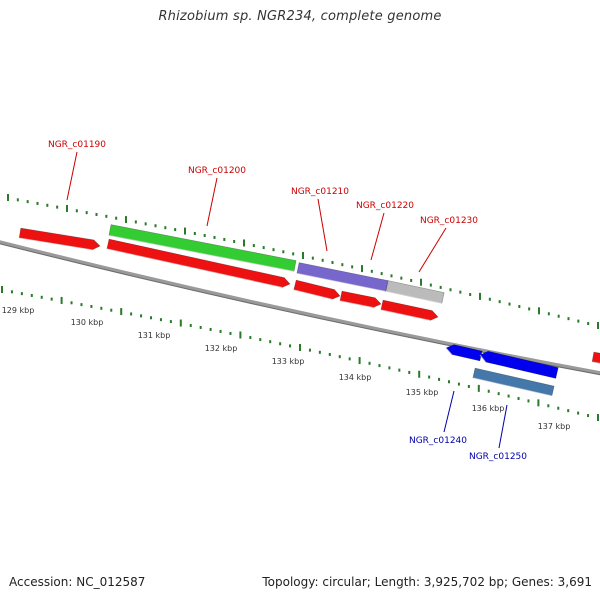 The image size is (600, 600). I want to click on gene-label: NGR_c01230, so click(449, 221).